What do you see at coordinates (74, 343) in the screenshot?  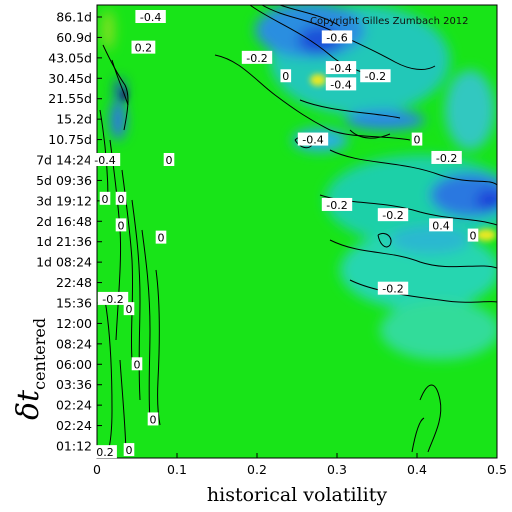 I see `y-tick-label: 08:24` at bounding box center [74, 343].